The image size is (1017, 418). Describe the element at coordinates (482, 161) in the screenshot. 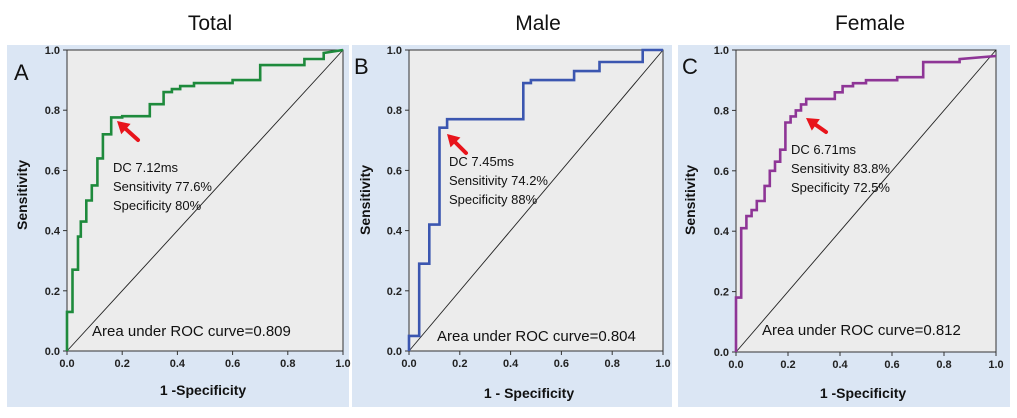

I see `cutoff-annotation-line: DC 7.45ms` at that location.